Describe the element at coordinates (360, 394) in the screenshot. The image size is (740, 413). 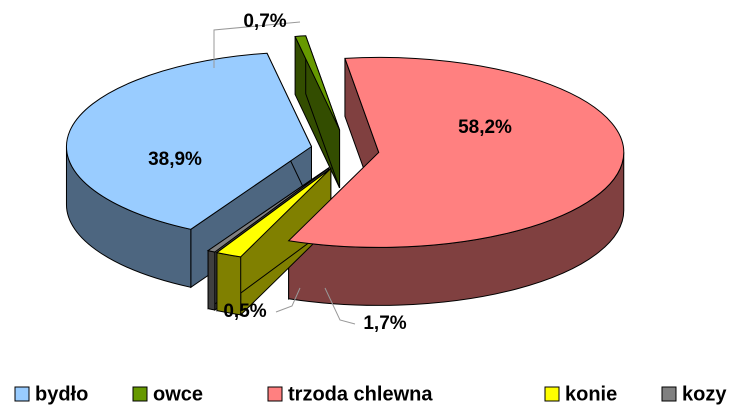
I see `legend-label: trzoda chlewna` at that location.